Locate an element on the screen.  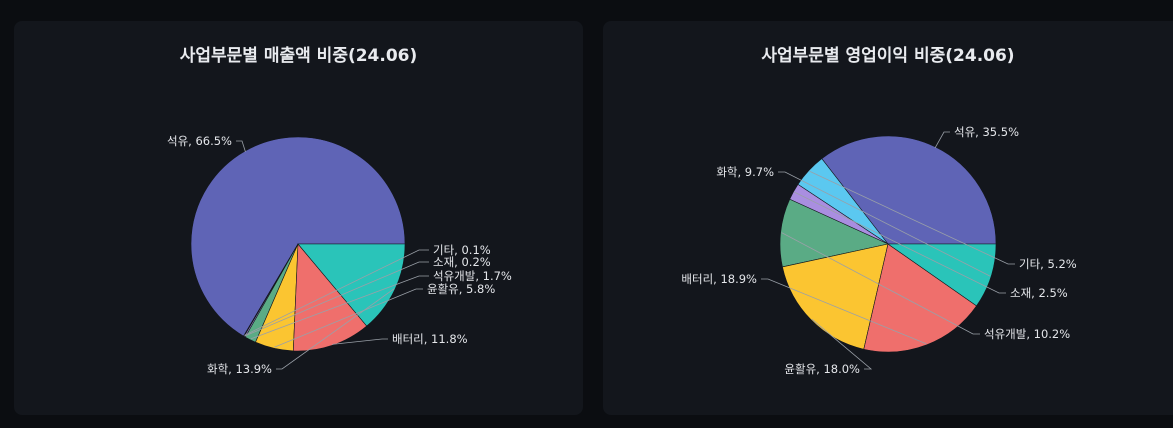
slice-label: 석유개발, 1.7% is located at coordinates (472, 276).